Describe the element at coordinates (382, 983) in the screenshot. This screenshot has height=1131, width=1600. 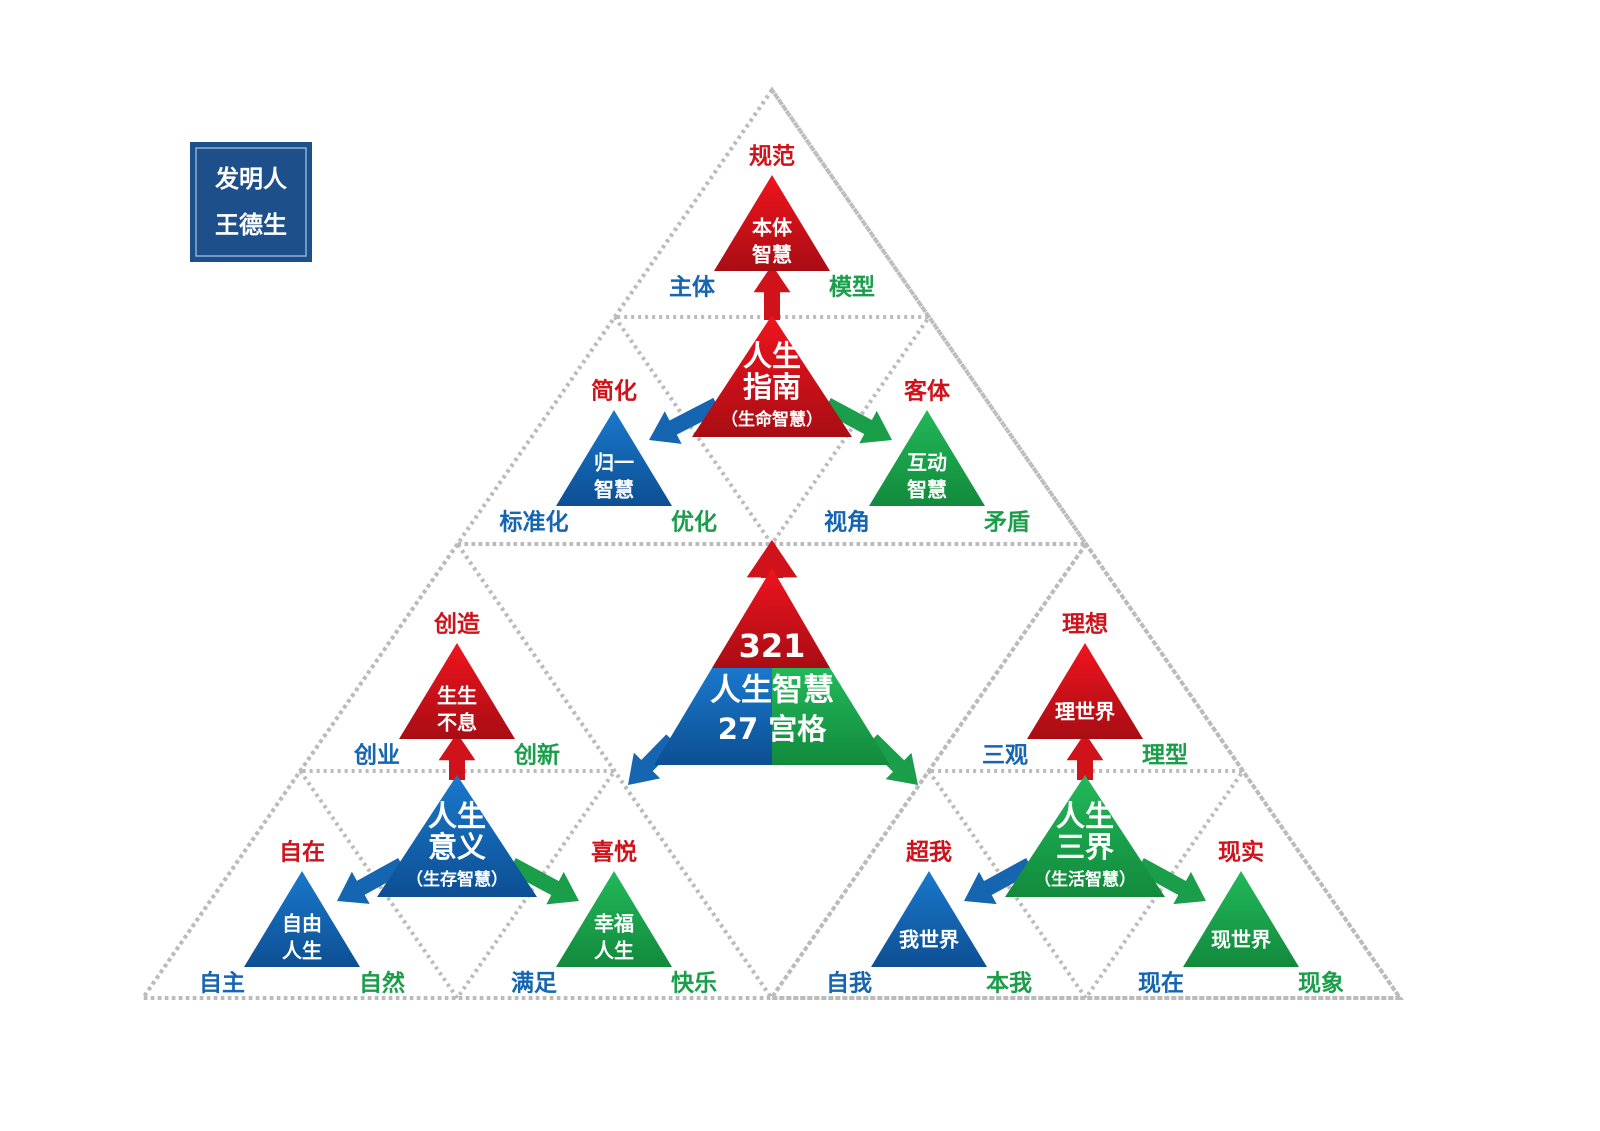
I see `satellite-right: 自然` at that location.